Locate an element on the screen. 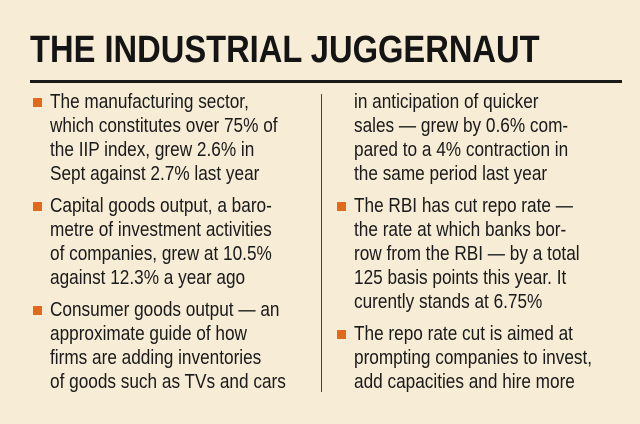 The image size is (640, 424). bullet-text-line: The repo rate cut is aimed at is located at coordinates (463, 334).